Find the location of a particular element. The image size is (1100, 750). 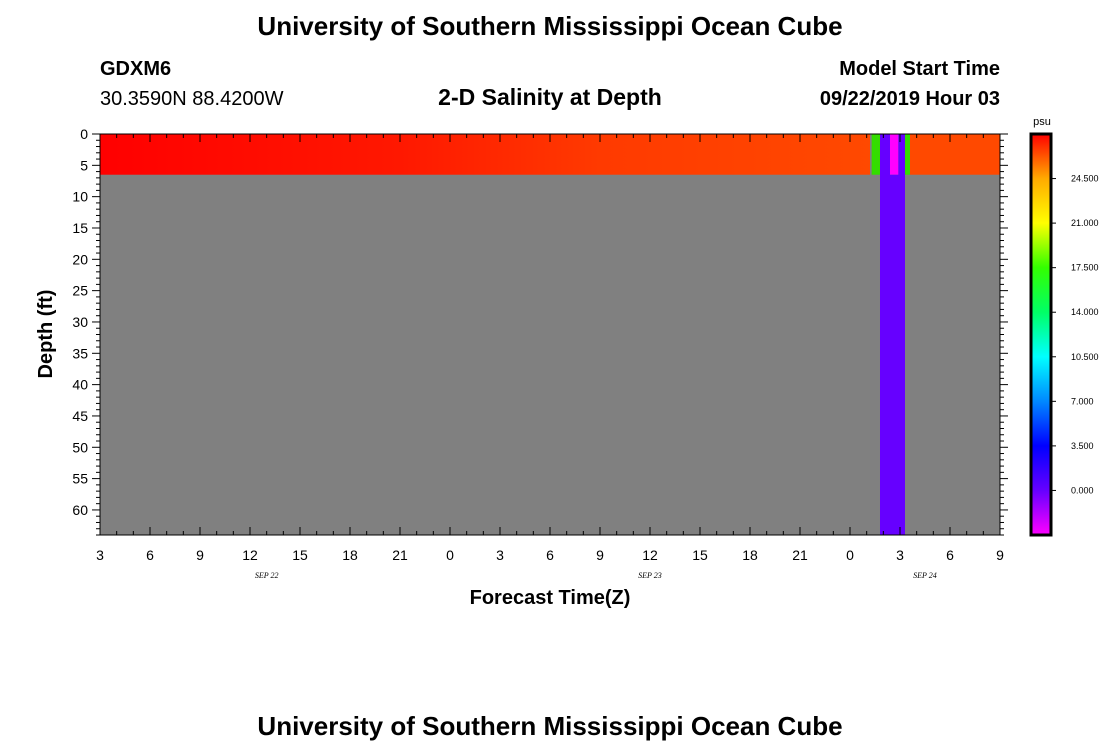

colorbar-label: 7.000 is located at coordinates (1082, 401).